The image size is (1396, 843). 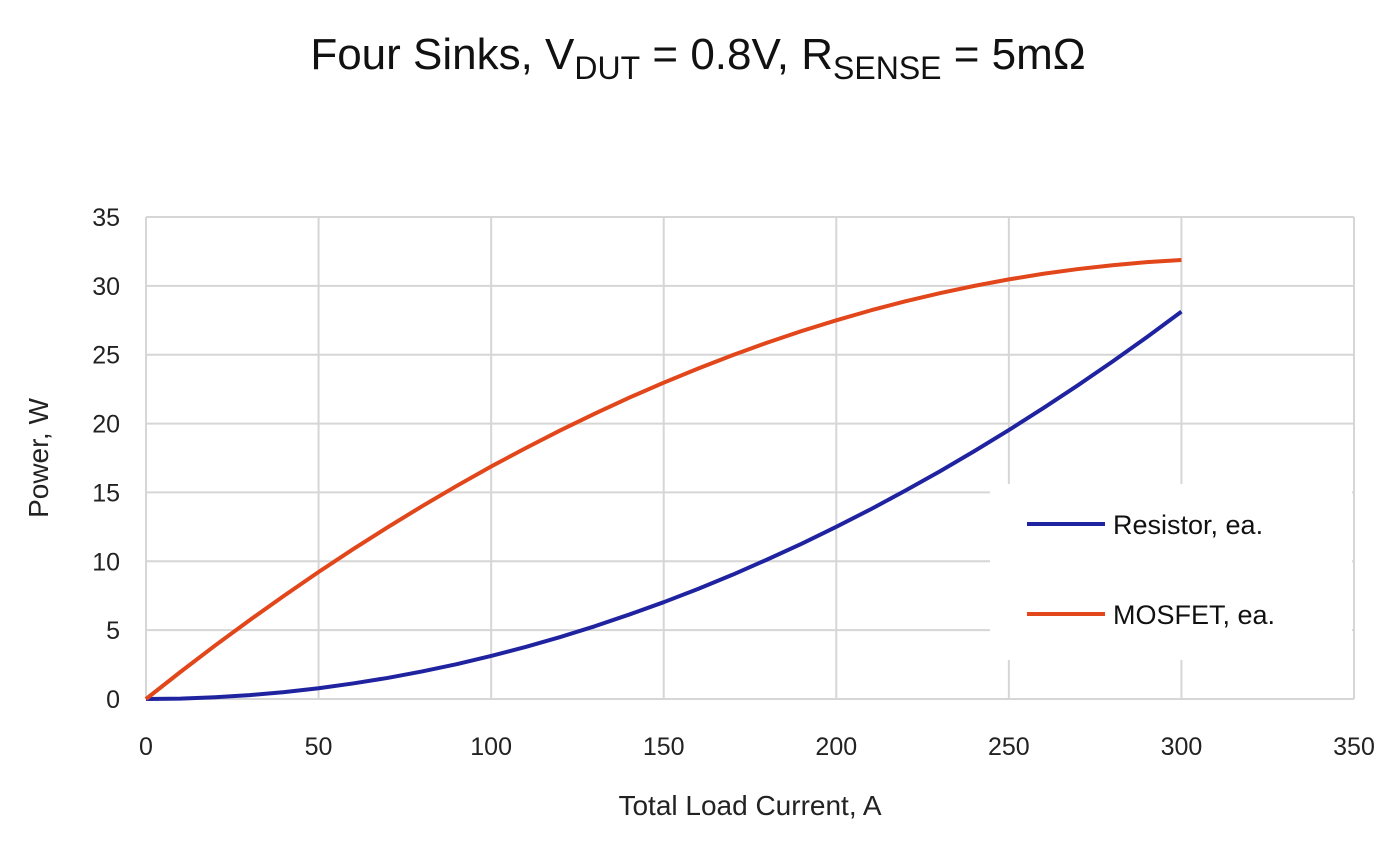 What do you see at coordinates (1182, 747) in the screenshot?
I see `x-tick-label: 300` at bounding box center [1182, 747].